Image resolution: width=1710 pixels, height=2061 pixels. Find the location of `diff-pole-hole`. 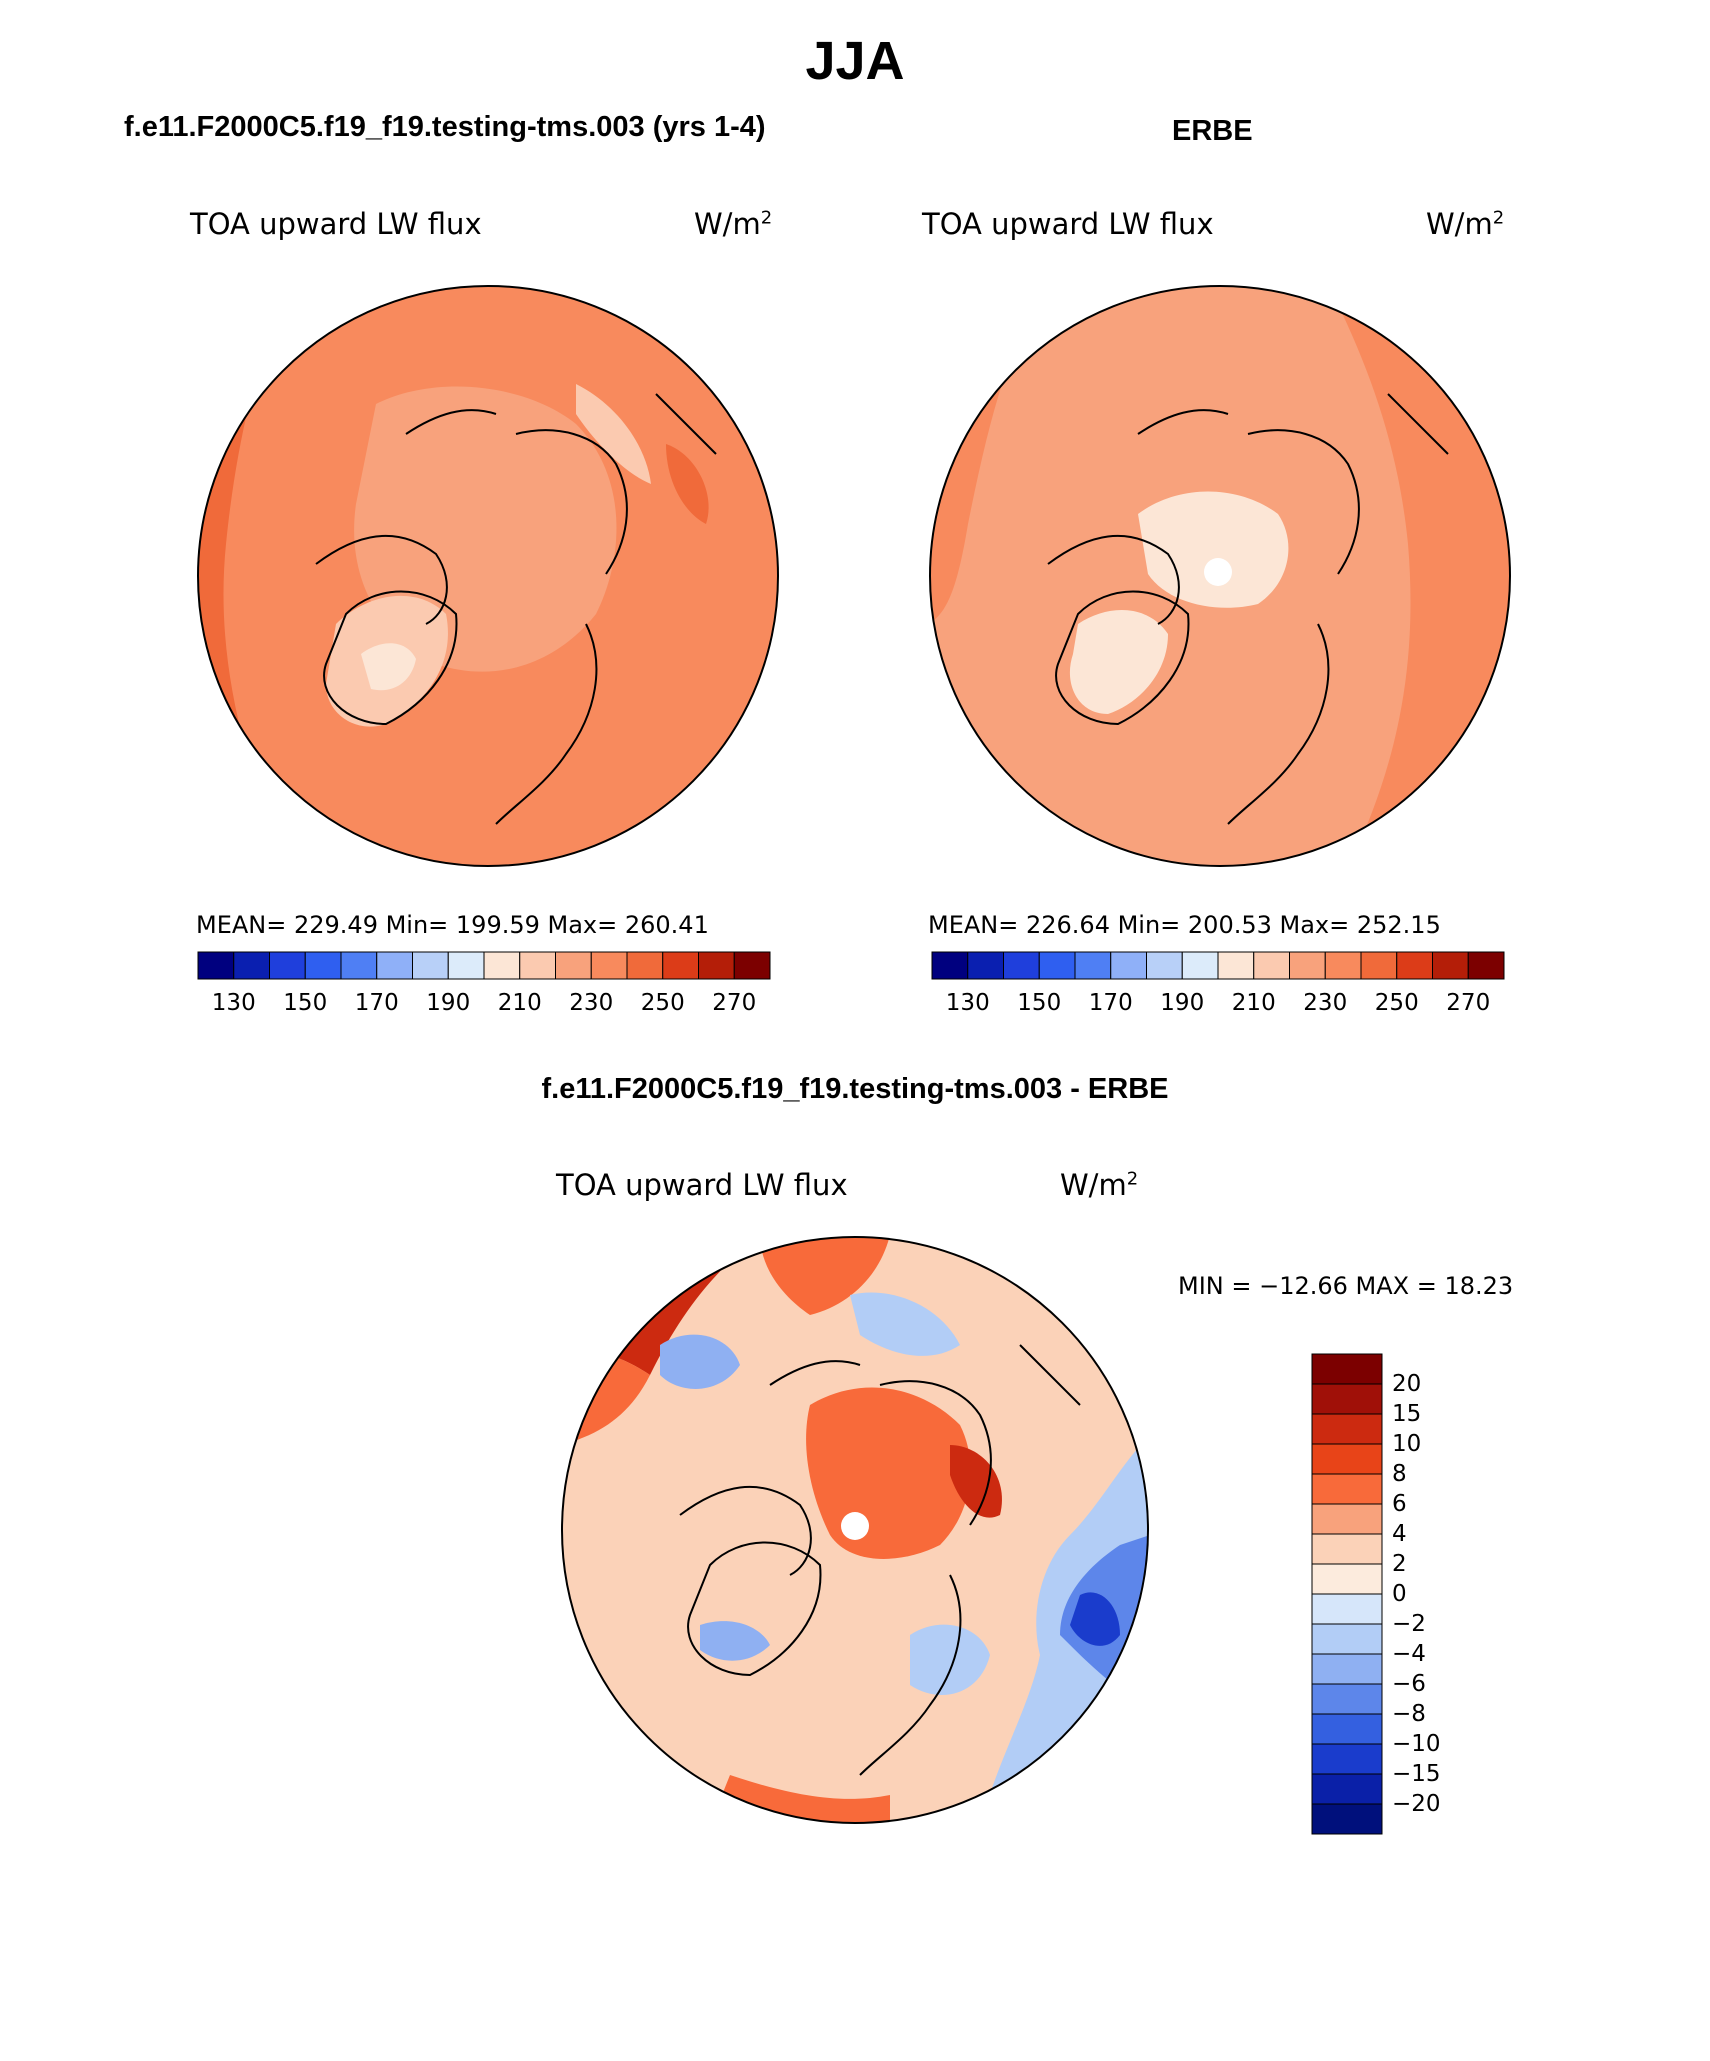

diff-pole-hole is located at coordinates (855, 1526).